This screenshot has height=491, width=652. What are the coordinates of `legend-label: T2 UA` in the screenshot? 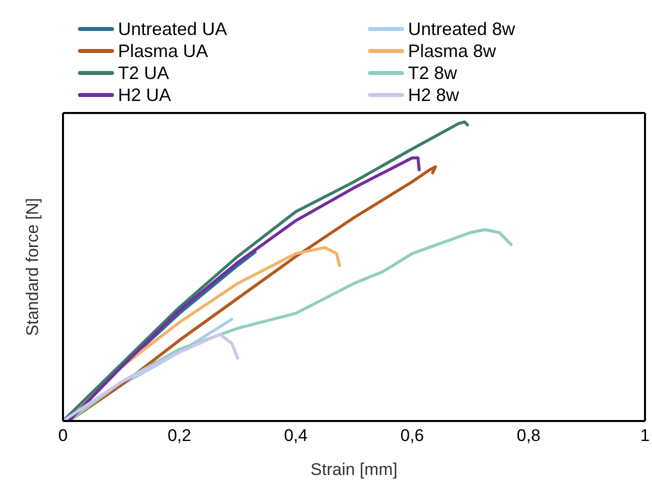 It's located at (144, 73).